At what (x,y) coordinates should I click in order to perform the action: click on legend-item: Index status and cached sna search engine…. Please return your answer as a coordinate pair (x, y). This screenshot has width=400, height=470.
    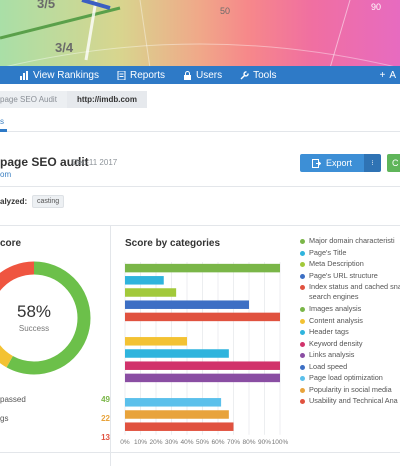
    Looking at the image, I should click on (349, 293).